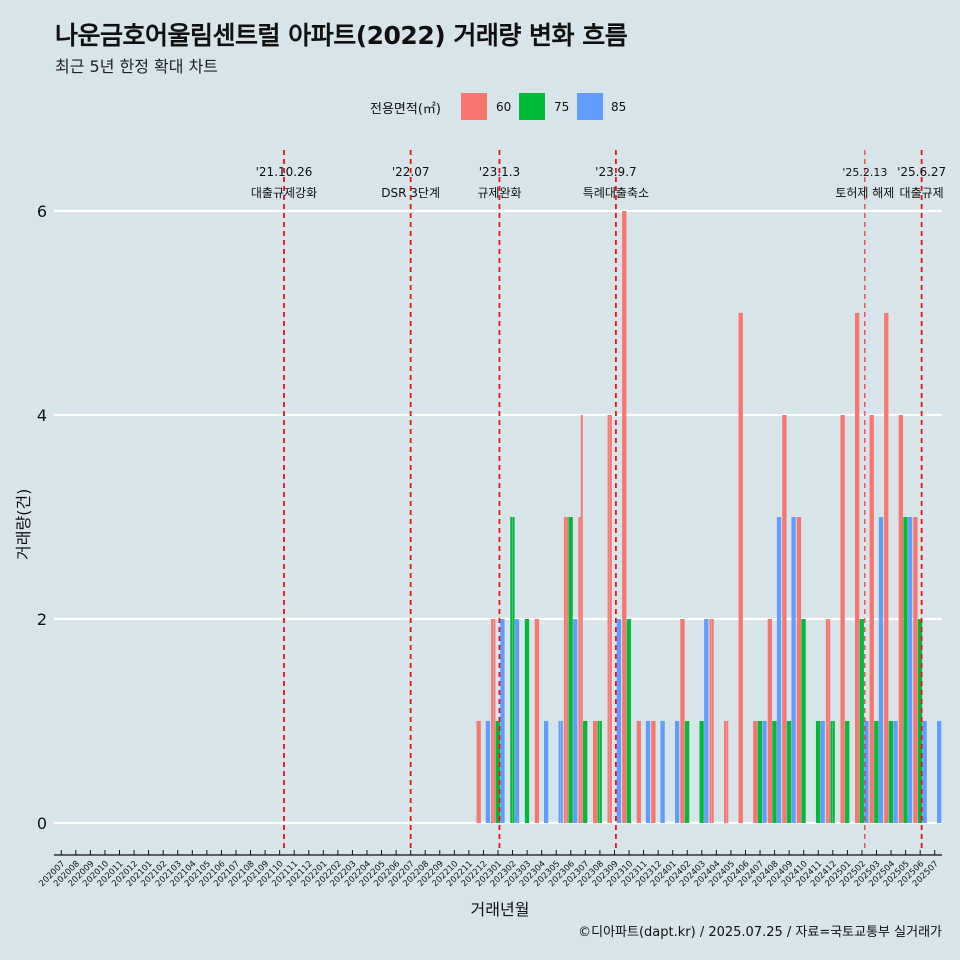 The image size is (960, 960). I want to click on event-label-3: 특례대출축소, so click(616, 193).